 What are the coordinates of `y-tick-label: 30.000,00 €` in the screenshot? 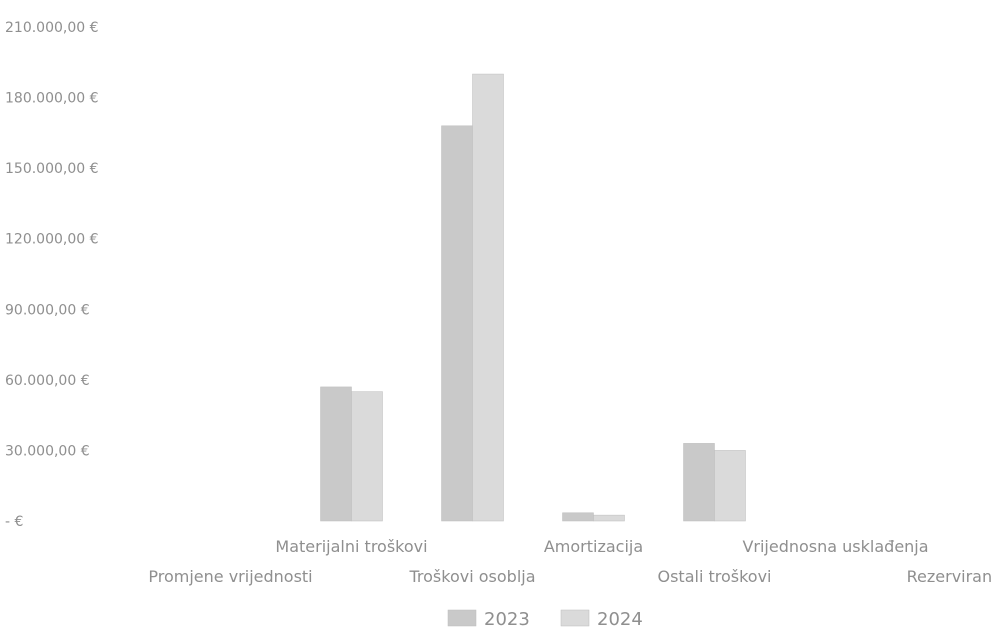 It's located at (47, 451).